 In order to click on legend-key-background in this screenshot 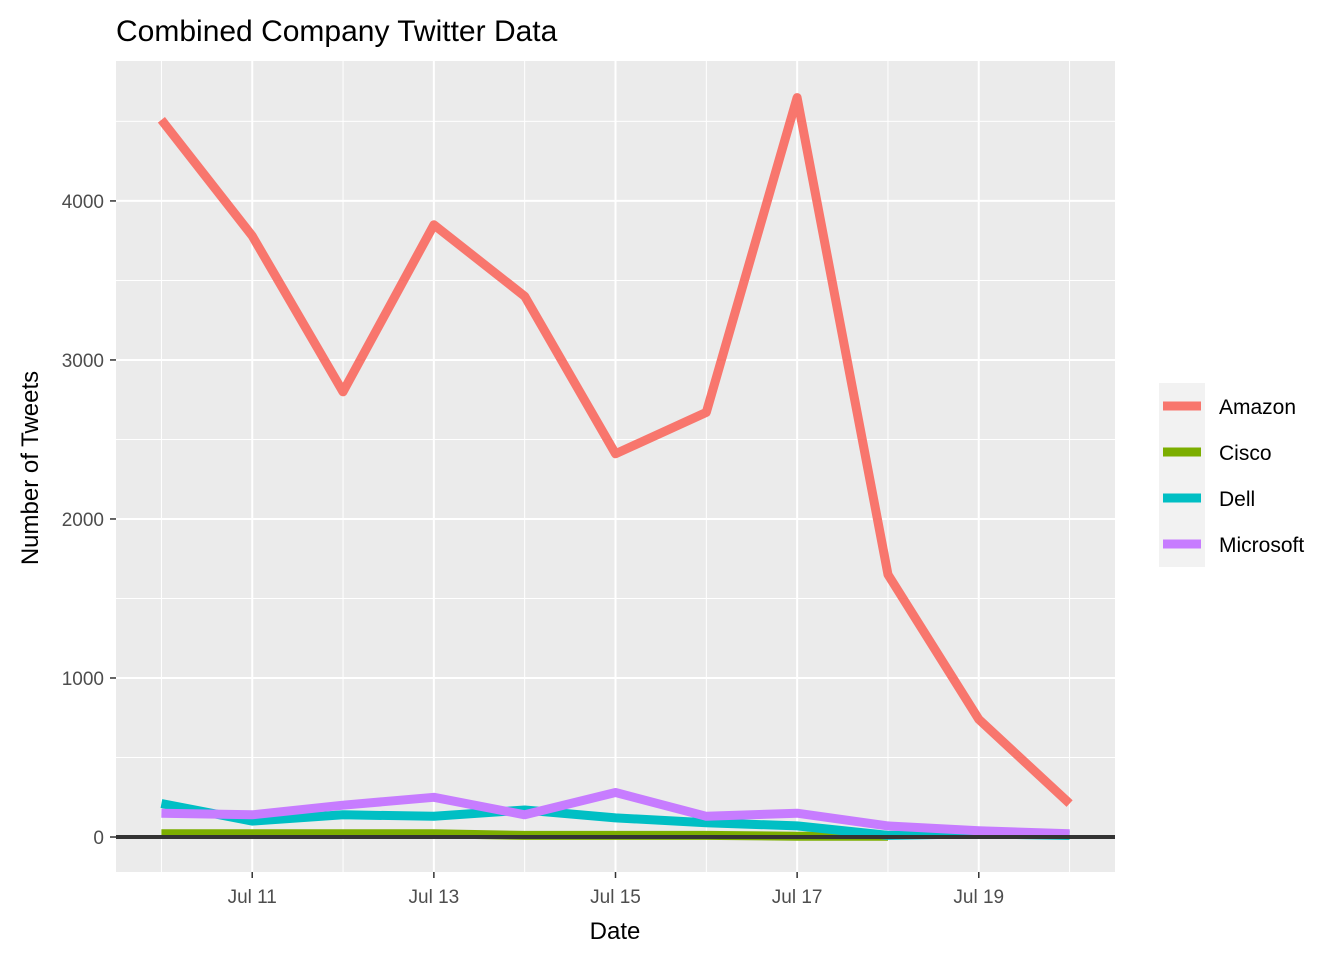, I will do `click(1182, 475)`.